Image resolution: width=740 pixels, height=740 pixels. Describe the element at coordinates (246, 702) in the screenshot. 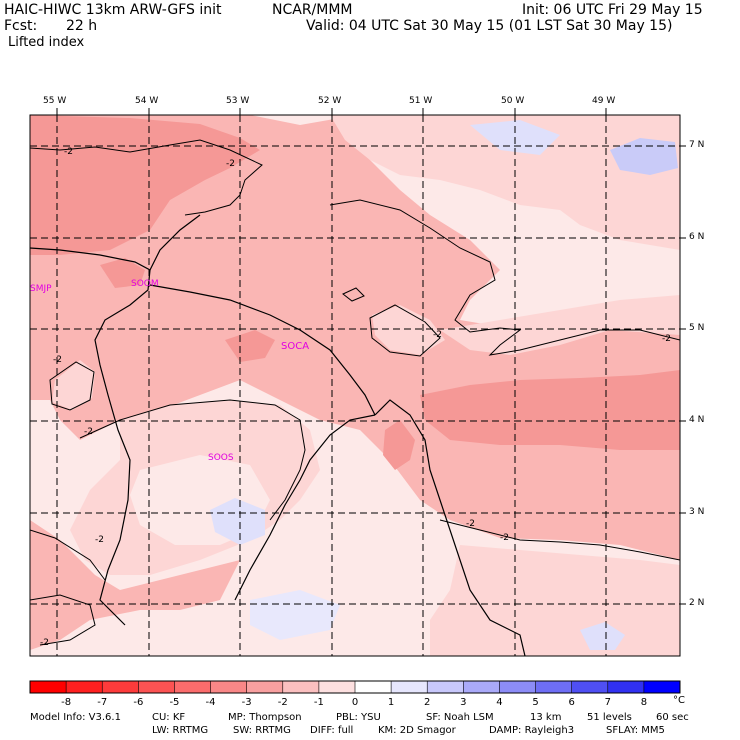

I see `colorbar-tick-label: -3` at that location.